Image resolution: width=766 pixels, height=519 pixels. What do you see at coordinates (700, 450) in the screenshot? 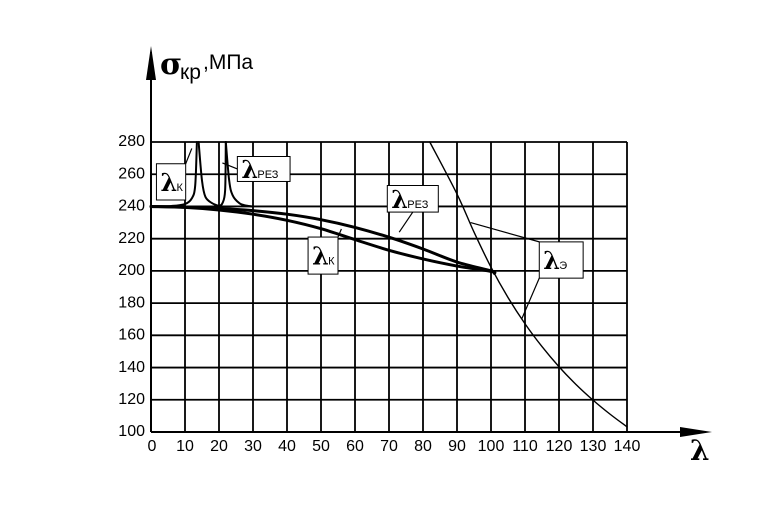
I see `x-axis-label: λ` at bounding box center [700, 450].